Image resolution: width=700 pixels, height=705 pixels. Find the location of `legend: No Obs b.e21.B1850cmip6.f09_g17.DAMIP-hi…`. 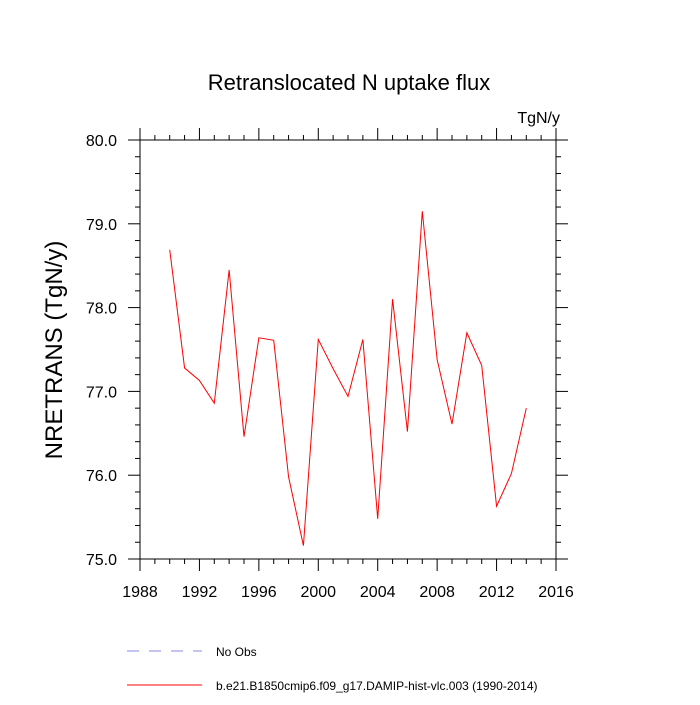

legend: No Obs b.e21.B1850cmip6.f09_g17.DAMIP-hi… is located at coordinates (332, 669).